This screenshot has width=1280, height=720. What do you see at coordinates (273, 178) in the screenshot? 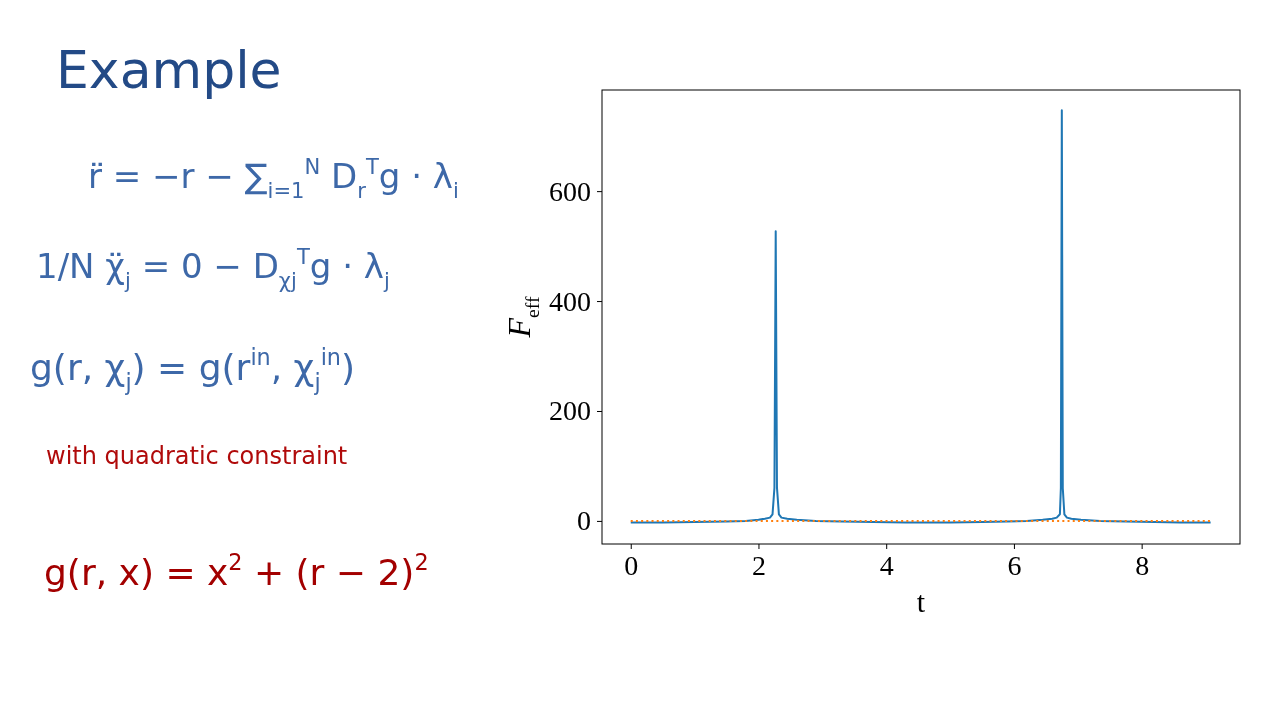
I see `text: r̈ = −r − ∑$_{i=1}$$^{N}$ D$_{r}$$^{T}$g · λ$_{i}$` at bounding box center [273, 178].